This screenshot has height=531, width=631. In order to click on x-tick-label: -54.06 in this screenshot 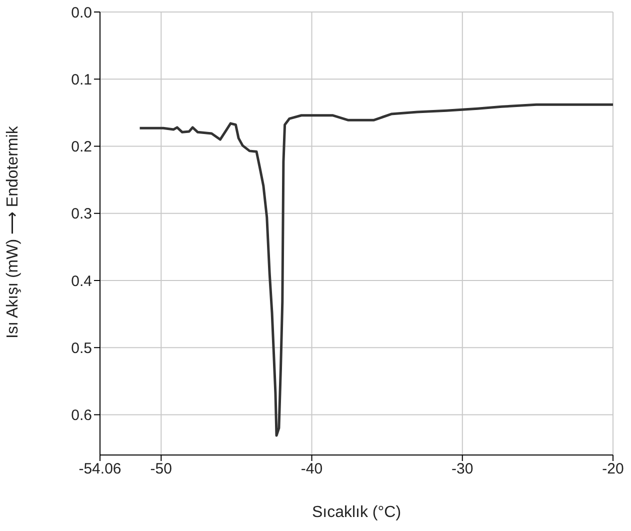, I will do `click(100, 469)`.